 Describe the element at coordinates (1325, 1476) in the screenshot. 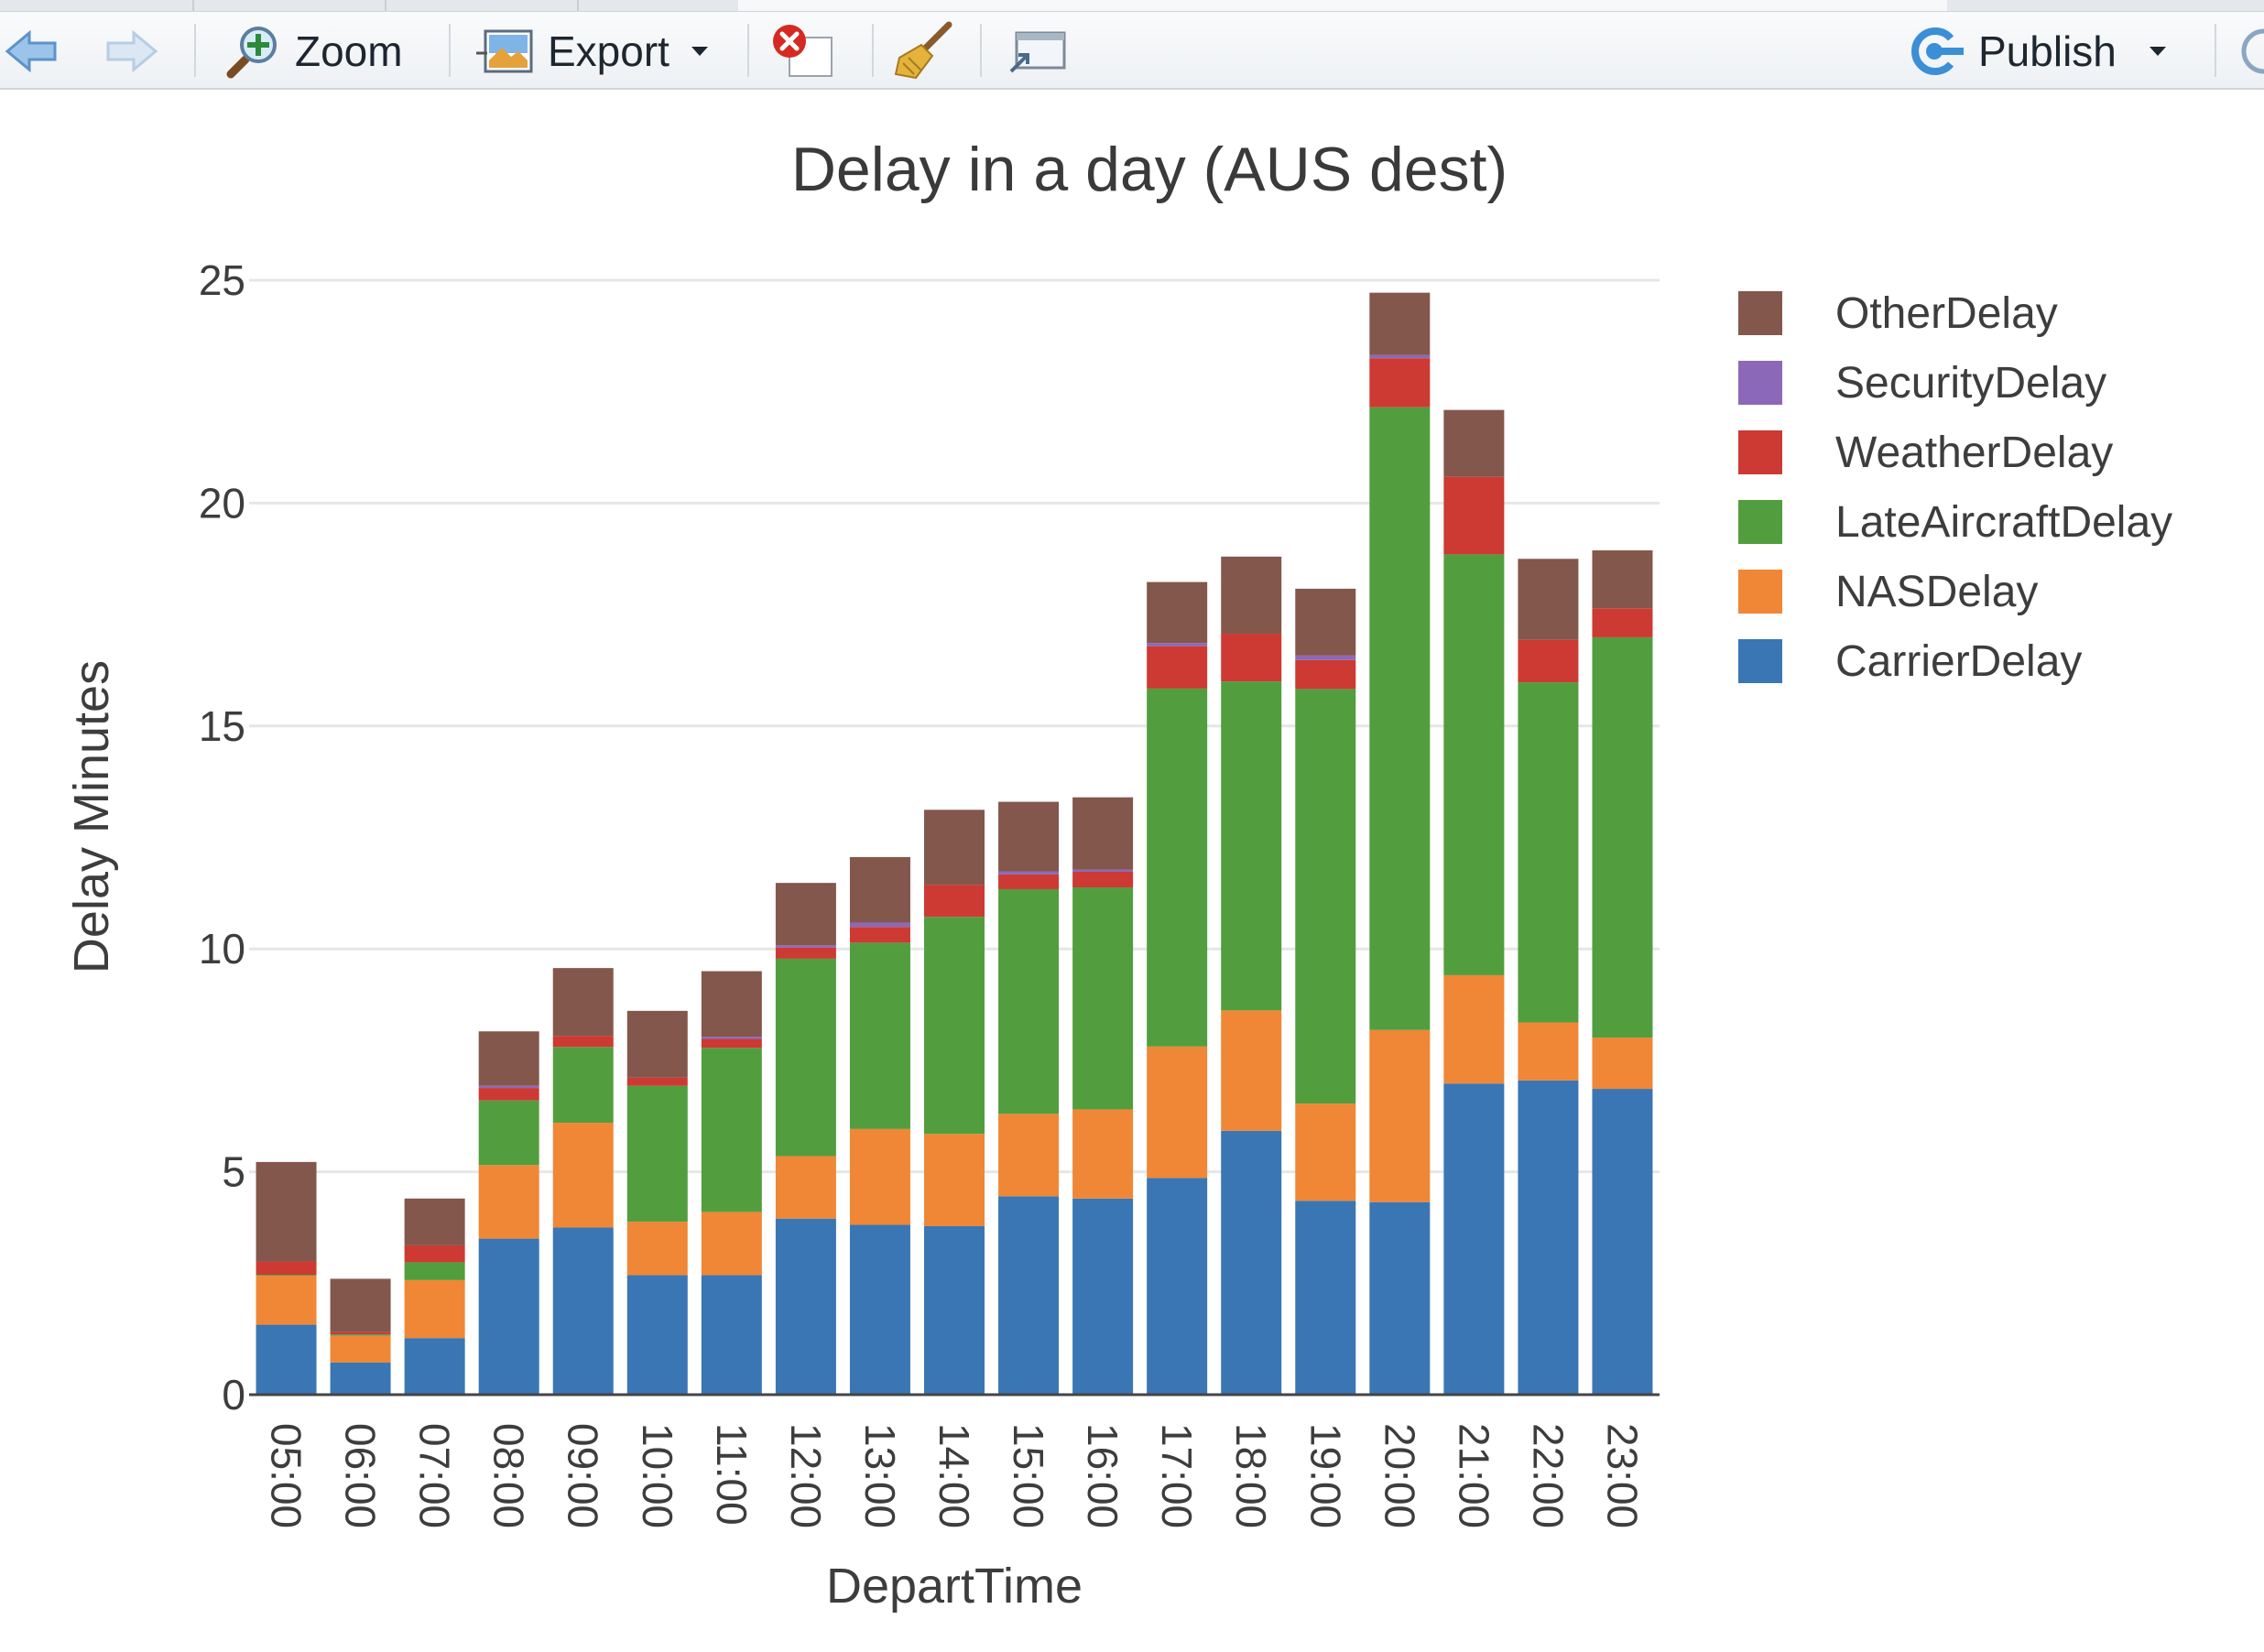

I see `x-tick-label: 19:00` at that location.